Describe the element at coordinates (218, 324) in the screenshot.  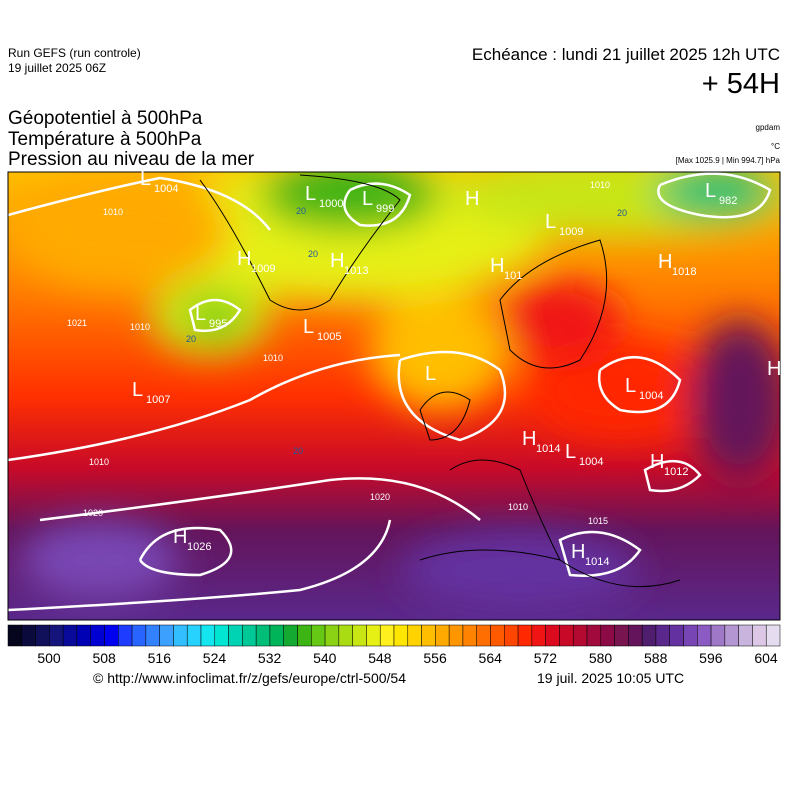
I see `center-value: 995` at that location.